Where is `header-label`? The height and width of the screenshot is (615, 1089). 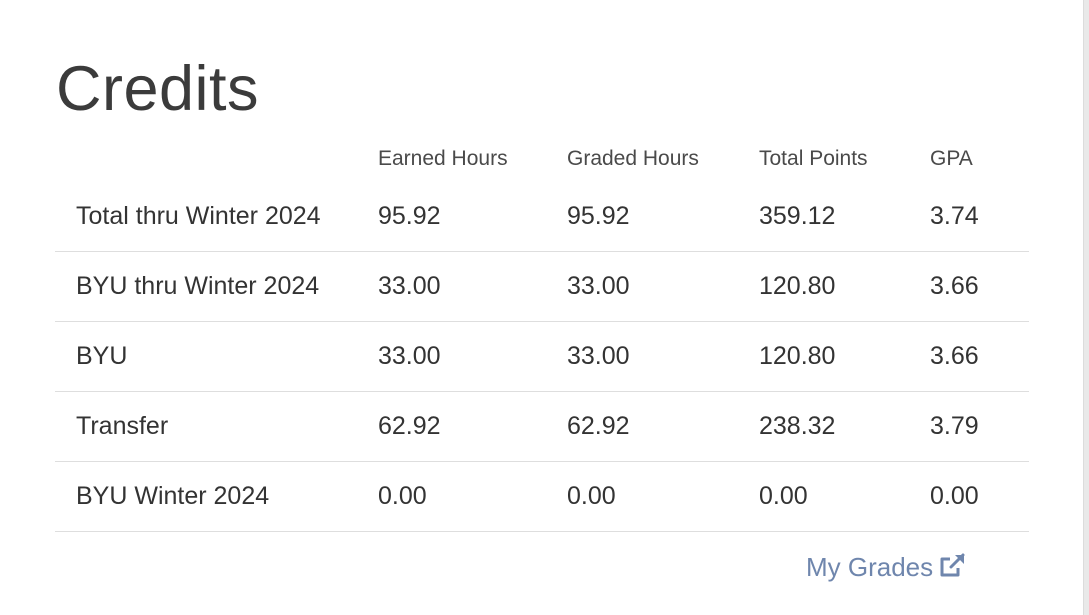
header-label is located at coordinates (216, 159).